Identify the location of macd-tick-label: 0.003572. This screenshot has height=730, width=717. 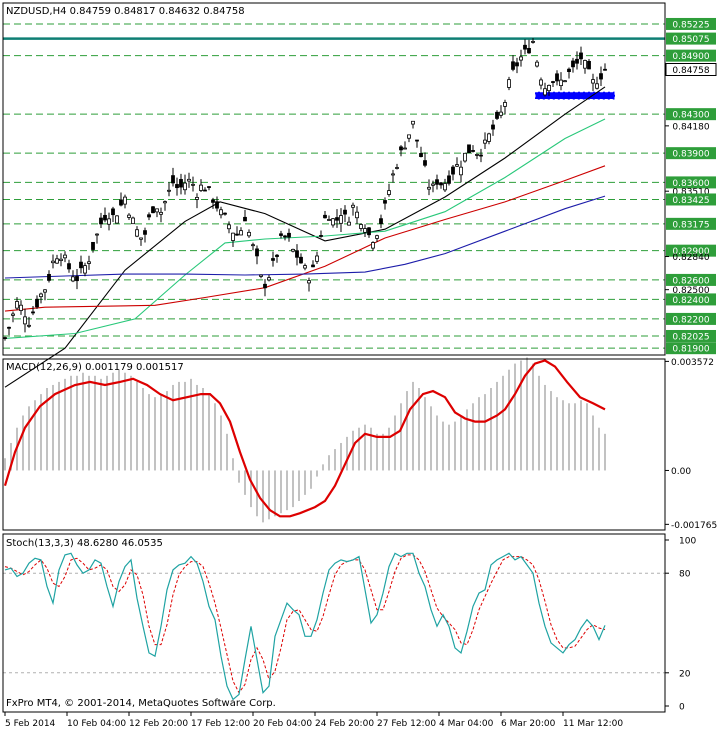
(692, 363).